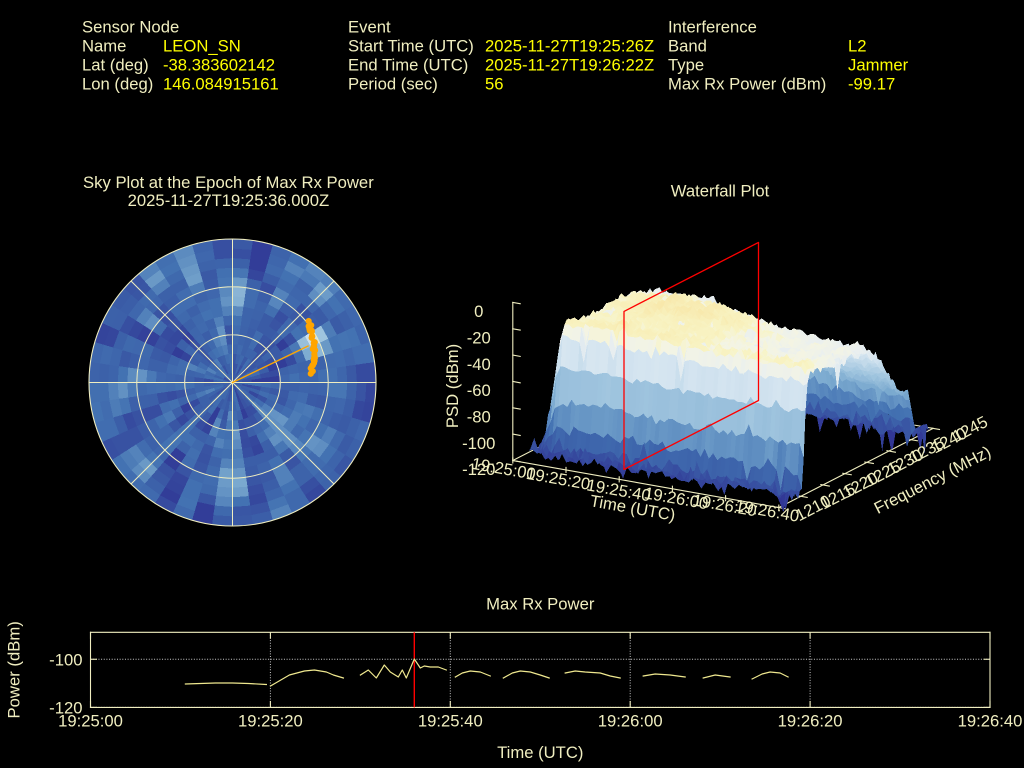 The height and width of the screenshot is (768, 1024). I want to click on svg-text: Lon (deg), so click(117, 83).